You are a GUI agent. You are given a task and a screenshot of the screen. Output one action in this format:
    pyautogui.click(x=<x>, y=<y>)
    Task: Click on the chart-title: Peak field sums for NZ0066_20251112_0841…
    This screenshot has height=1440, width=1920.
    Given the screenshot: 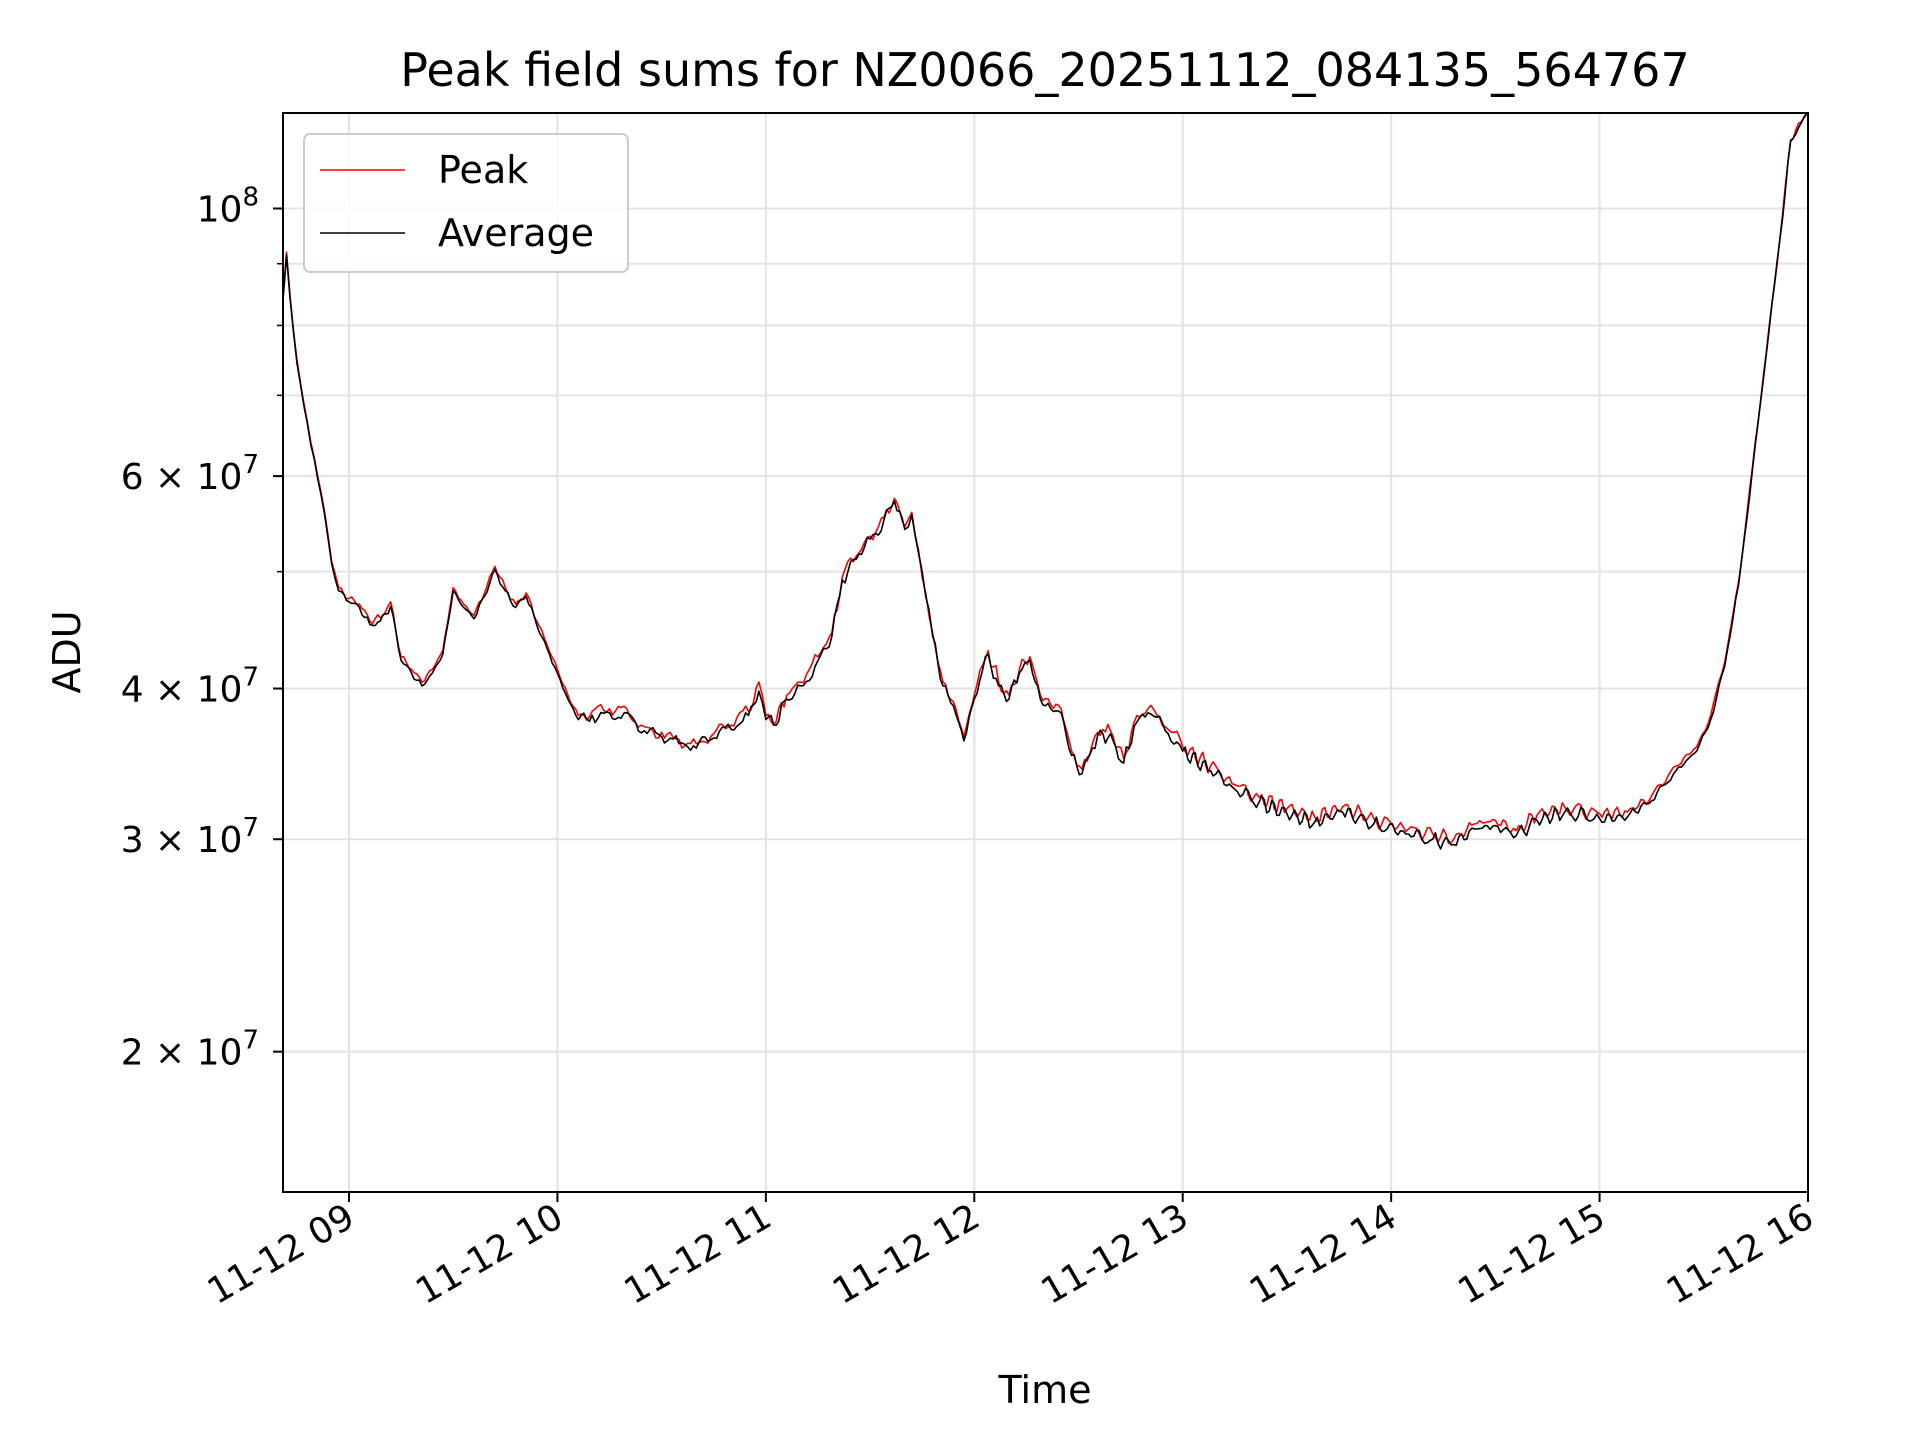 What is the action you would take?
    pyautogui.click(x=1044, y=70)
    